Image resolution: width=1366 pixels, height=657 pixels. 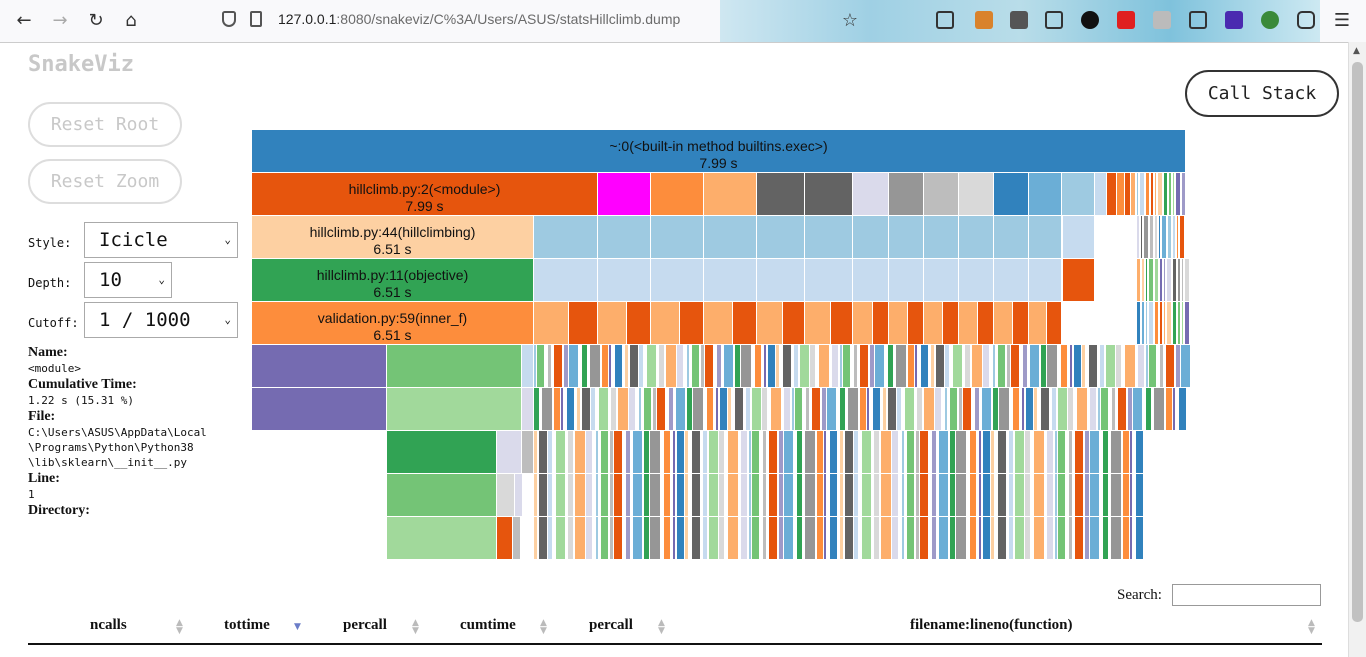 I want to click on library-icon, so click(x=1019, y=20).